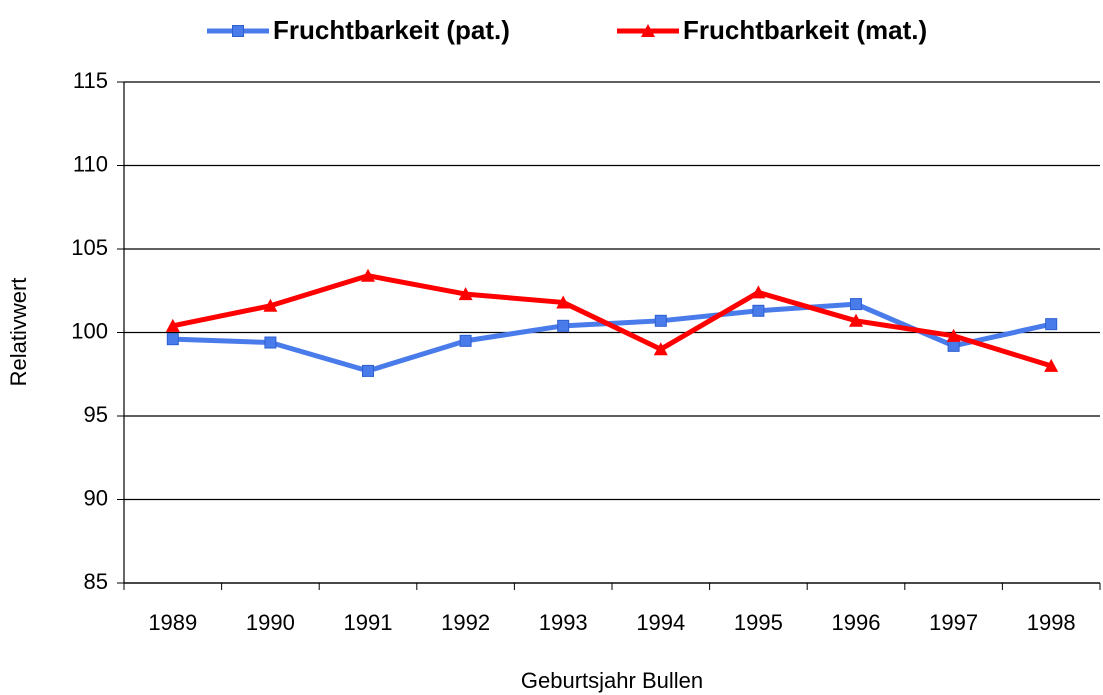 This screenshot has height=695, width=1103. Describe the element at coordinates (856, 622) in the screenshot. I see `x-tick-label: 1996` at that location.